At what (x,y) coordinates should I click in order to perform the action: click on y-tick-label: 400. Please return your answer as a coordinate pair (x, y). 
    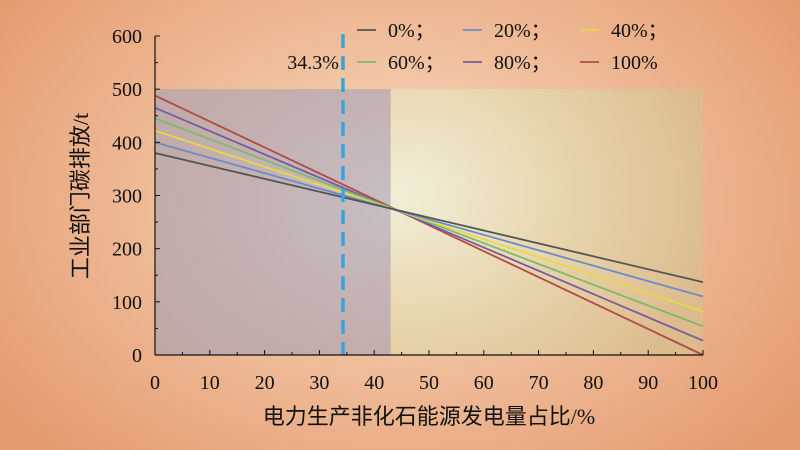
    Looking at the image, I should click on (127, 143).